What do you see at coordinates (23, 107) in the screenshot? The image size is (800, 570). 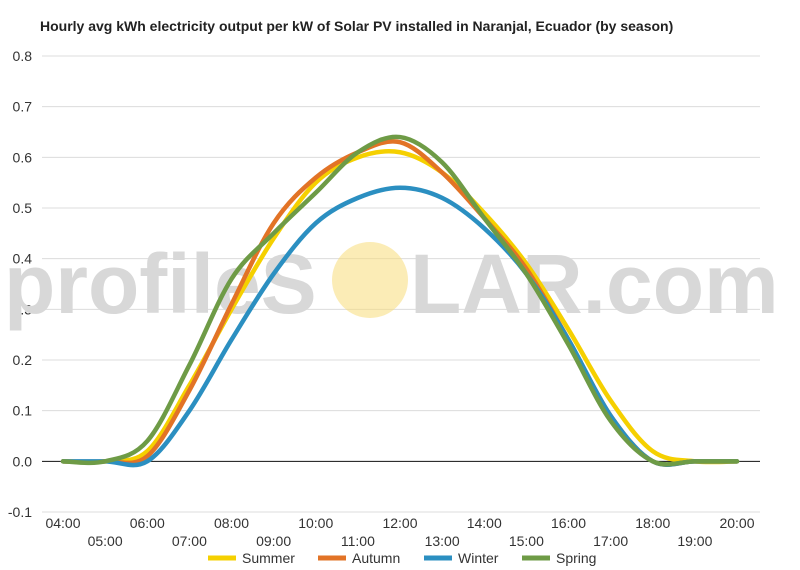 I see `y-tick-label: 0.7` at bounding box center [23, 107].